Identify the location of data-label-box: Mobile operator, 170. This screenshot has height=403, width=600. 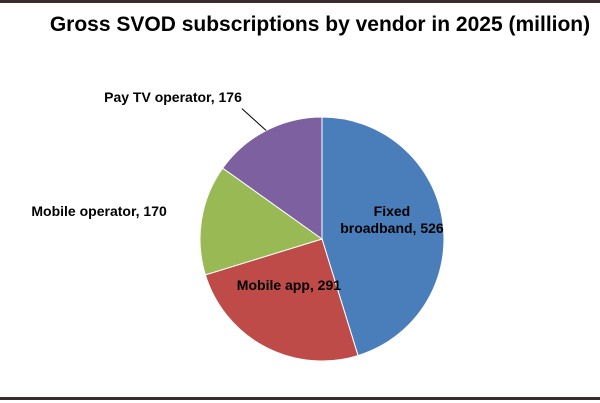
(99, 211).